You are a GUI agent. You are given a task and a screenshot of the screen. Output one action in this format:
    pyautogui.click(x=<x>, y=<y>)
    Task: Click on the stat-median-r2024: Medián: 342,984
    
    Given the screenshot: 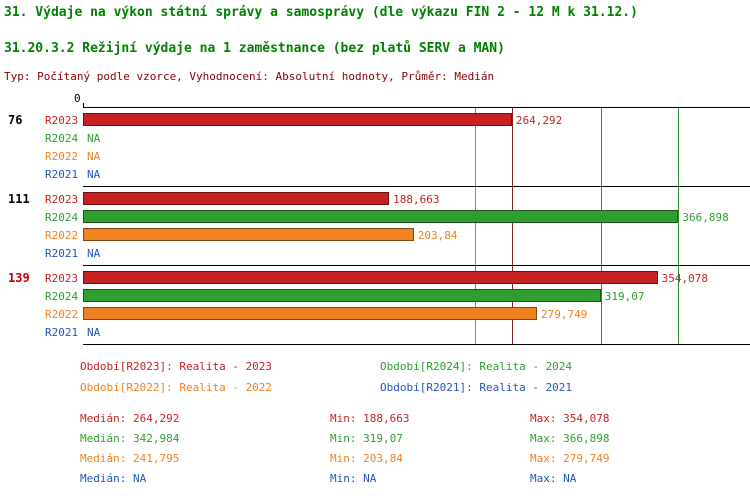 What is the action you would take?
    pyautogui.click(x=130, y=438)
    